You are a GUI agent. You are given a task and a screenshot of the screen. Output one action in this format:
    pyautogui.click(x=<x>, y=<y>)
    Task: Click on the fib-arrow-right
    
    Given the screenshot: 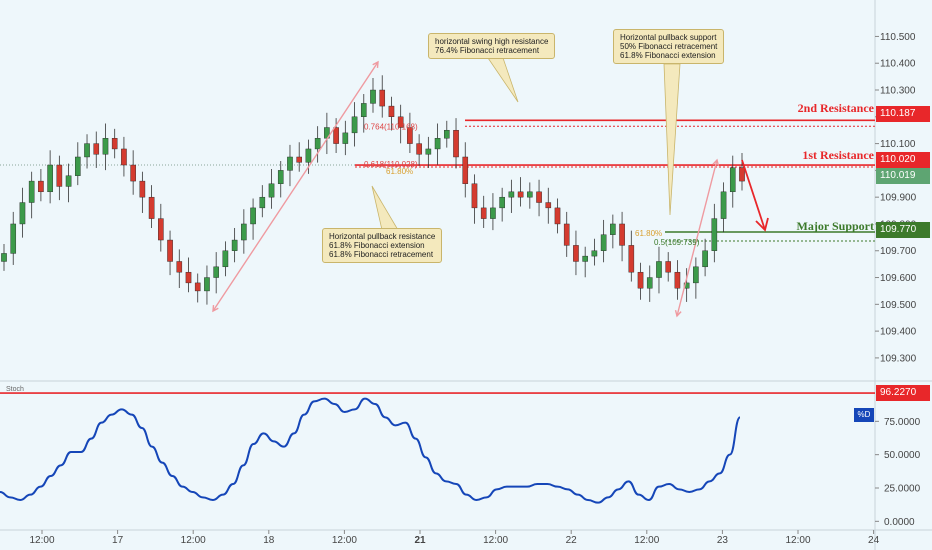 What is the action you would take?
    pyautogui.click(x=697, y=238)
    